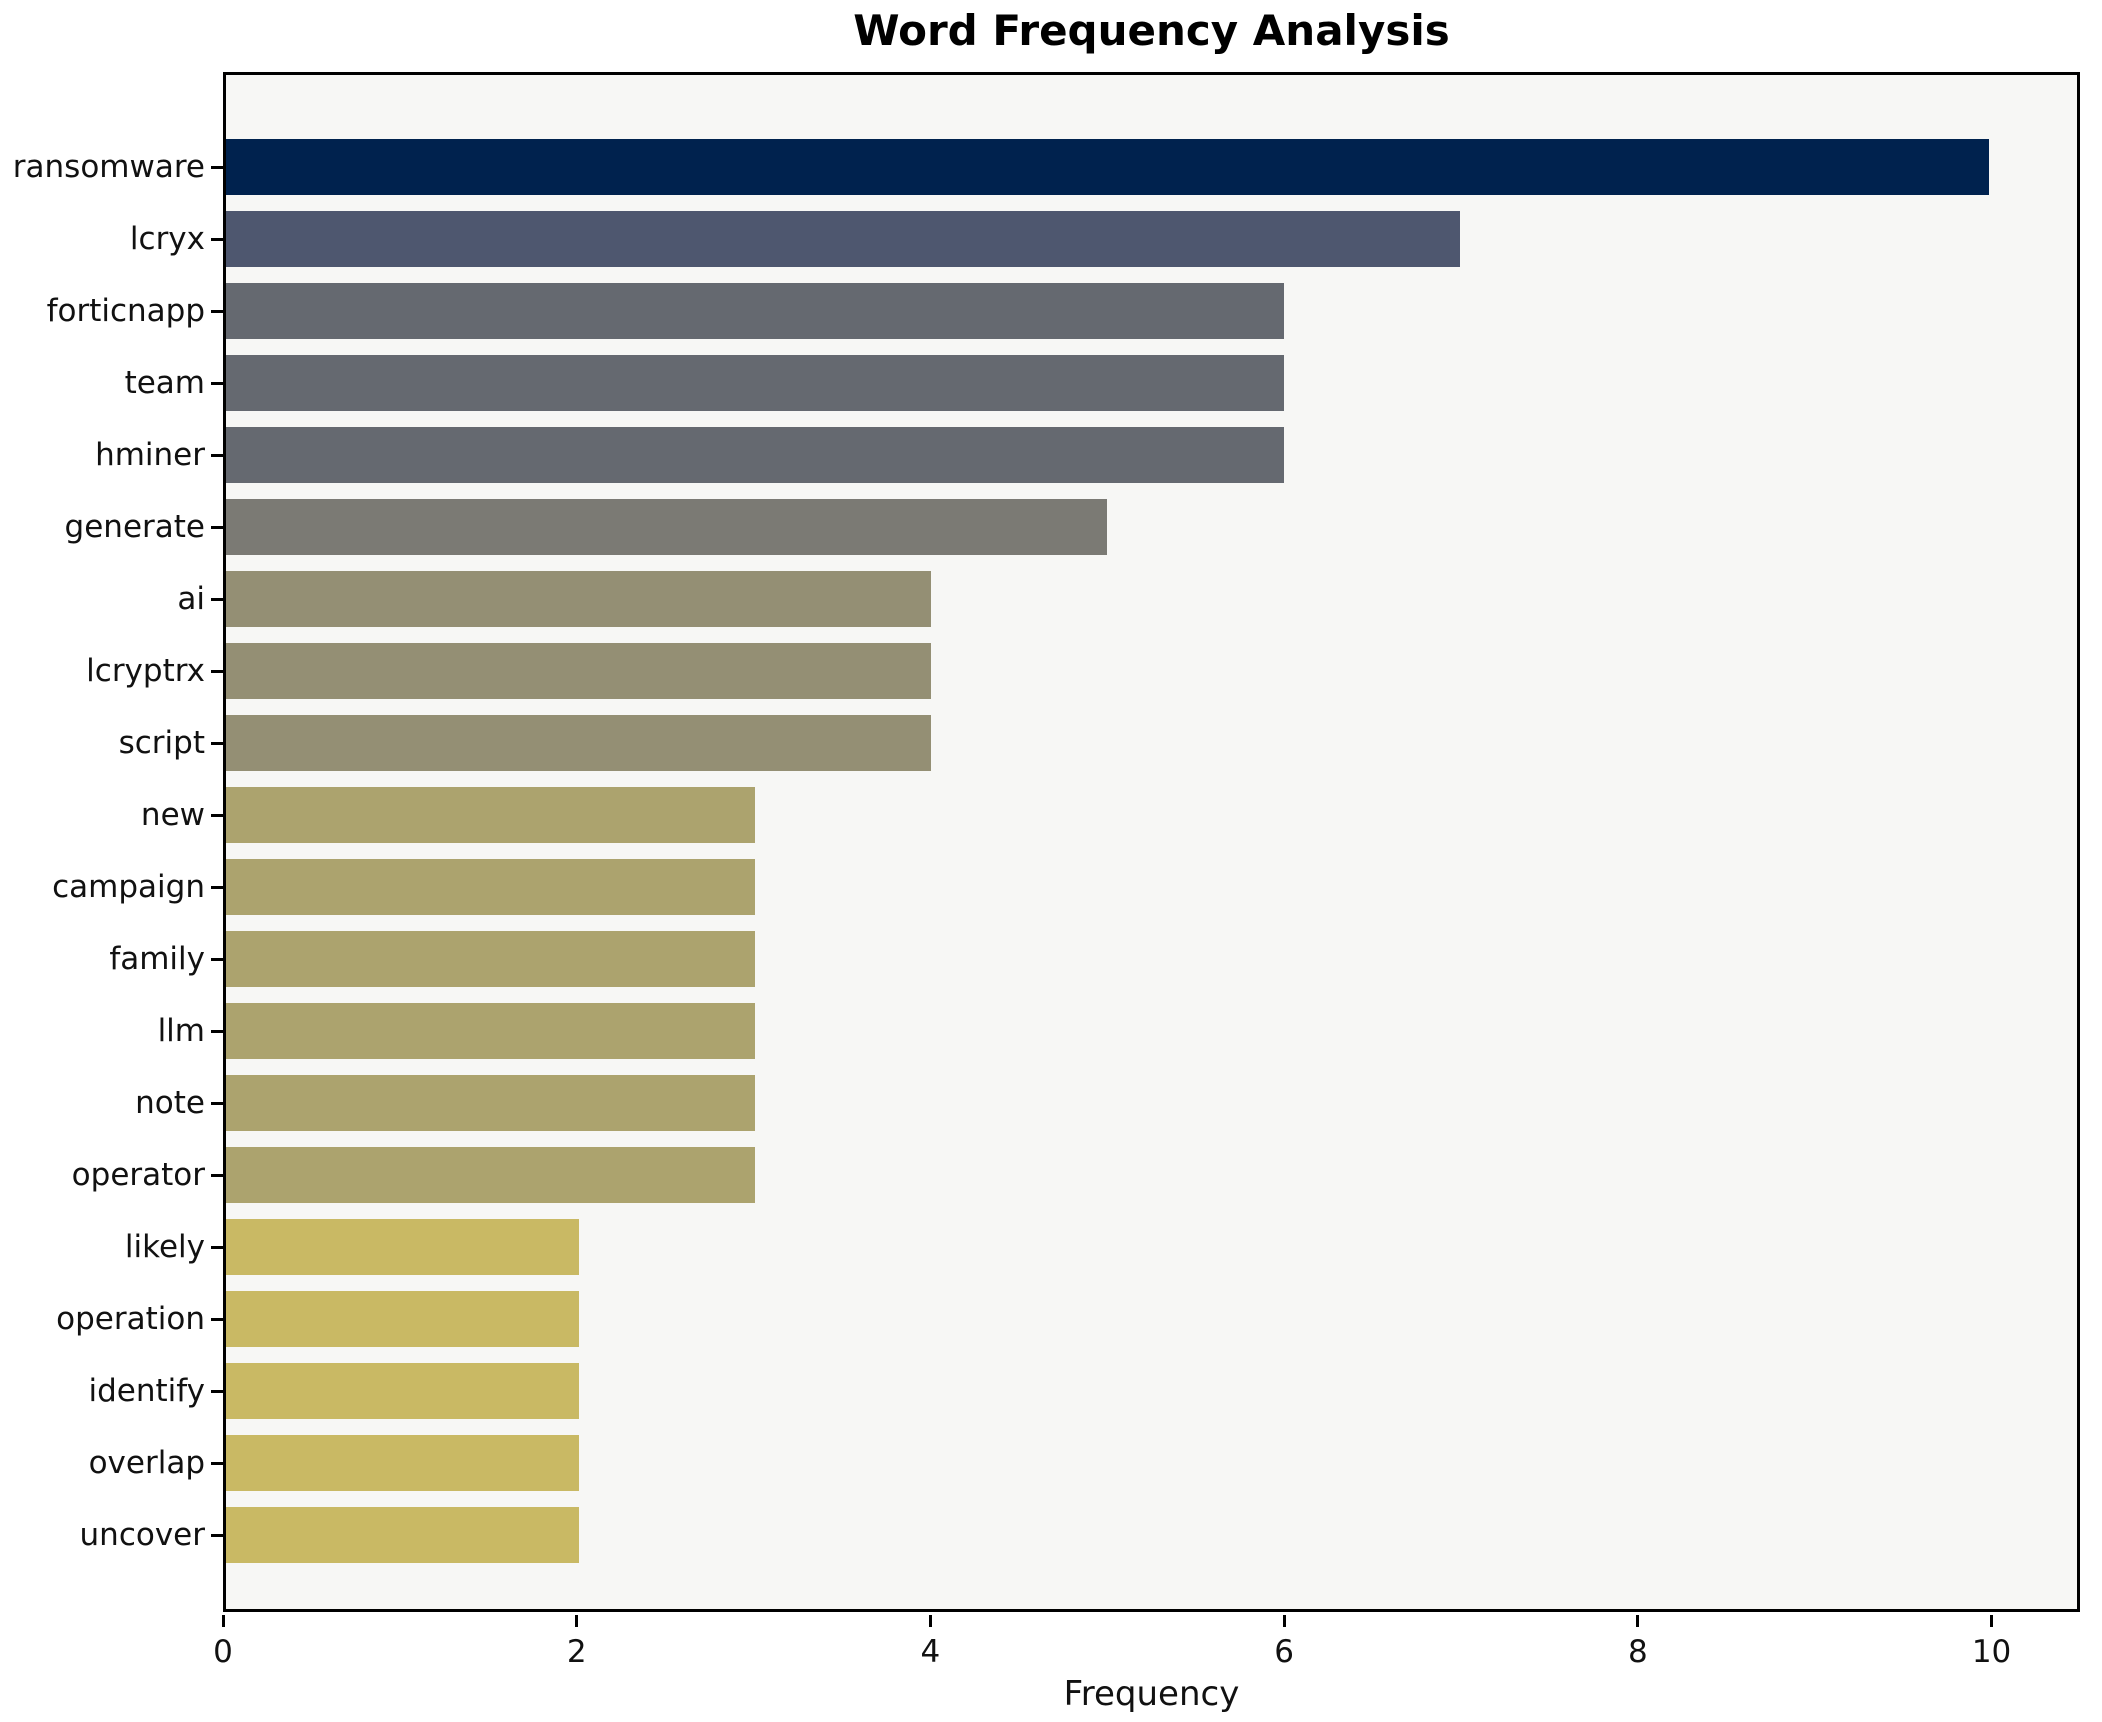 The width and height of the screenshot is (2102, 1722). I want to click on bar-llm, so click(490, 1031).